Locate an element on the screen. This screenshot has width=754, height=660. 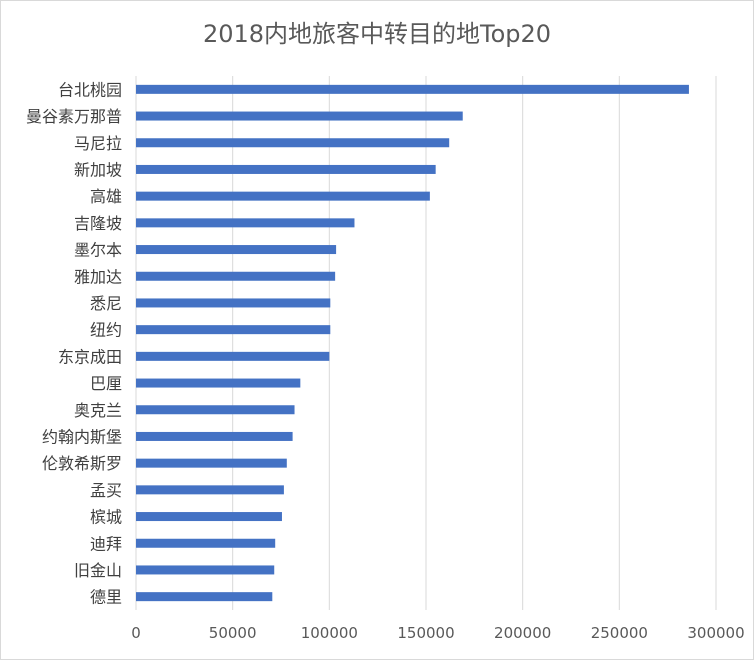
category-label: 巴厘 is located at coordinates (106, 383).